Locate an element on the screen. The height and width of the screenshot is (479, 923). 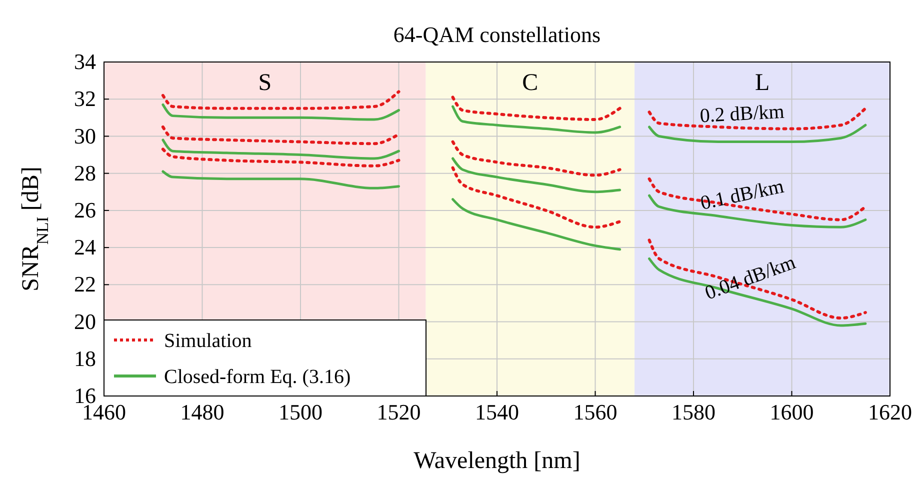
x-tick-label: 1500 is located at coordinates (300, 412).